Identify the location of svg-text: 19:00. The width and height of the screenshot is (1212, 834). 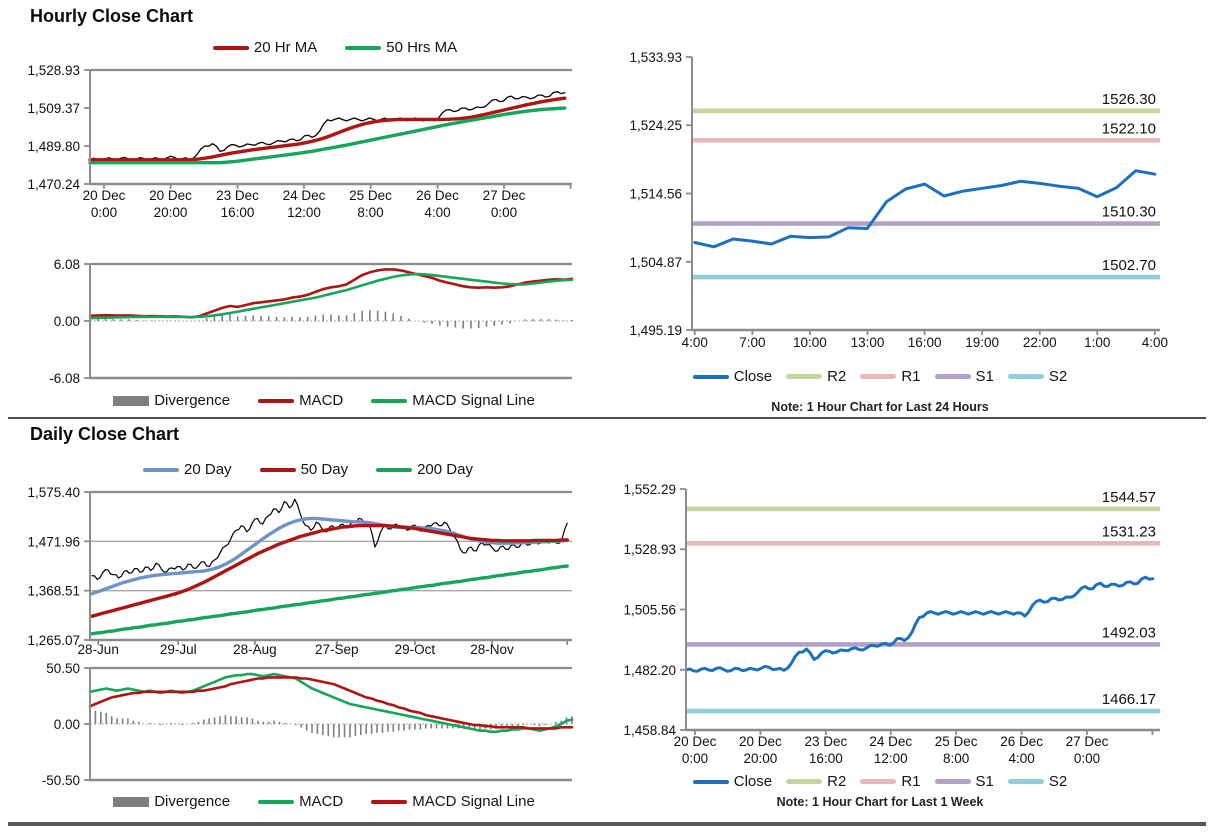
(982, 342).